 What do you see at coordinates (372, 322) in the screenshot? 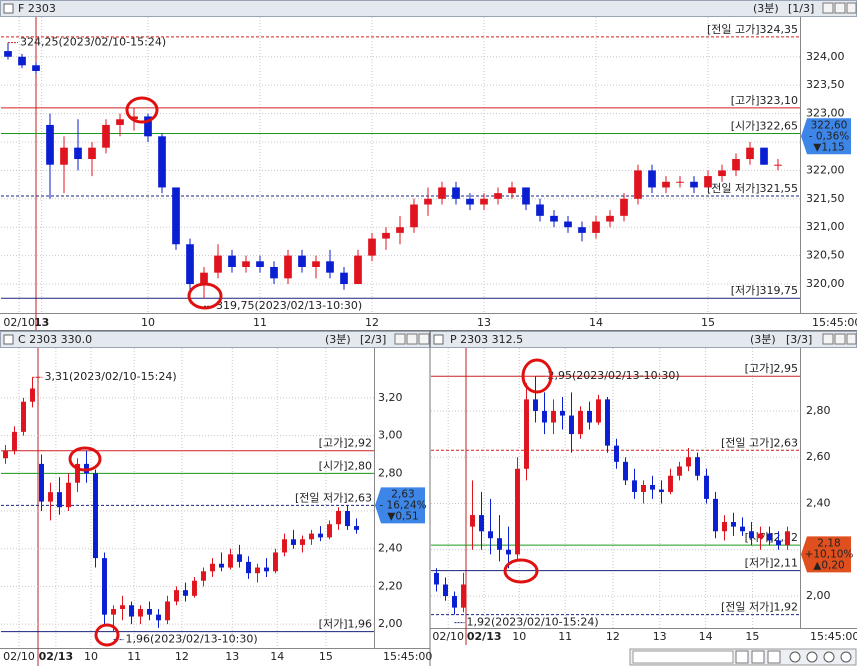
I see `x-tick-label: 12` at bounding box center [372, 322].